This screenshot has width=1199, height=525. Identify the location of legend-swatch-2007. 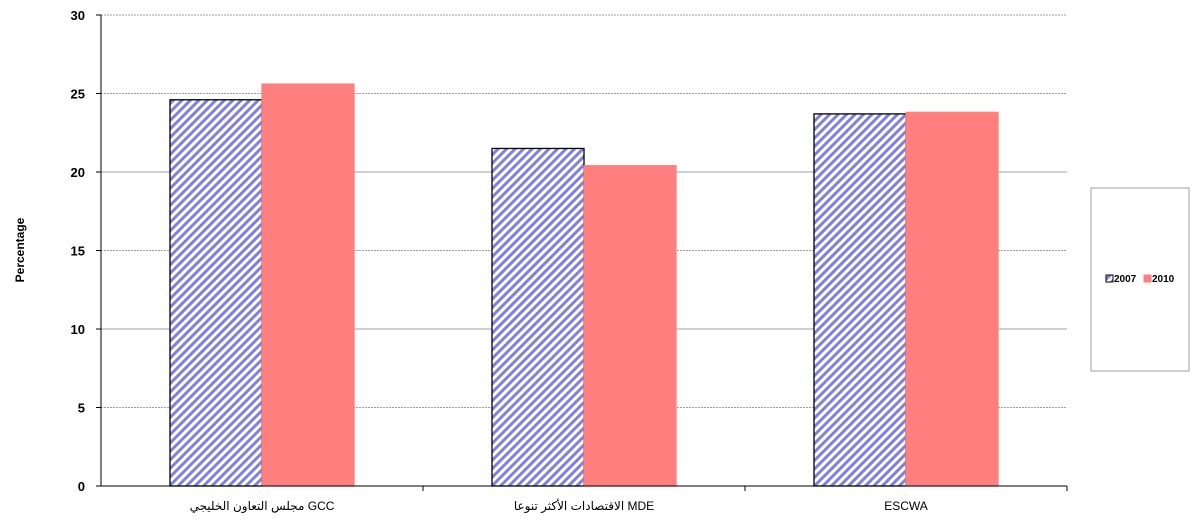
(1109, 278).